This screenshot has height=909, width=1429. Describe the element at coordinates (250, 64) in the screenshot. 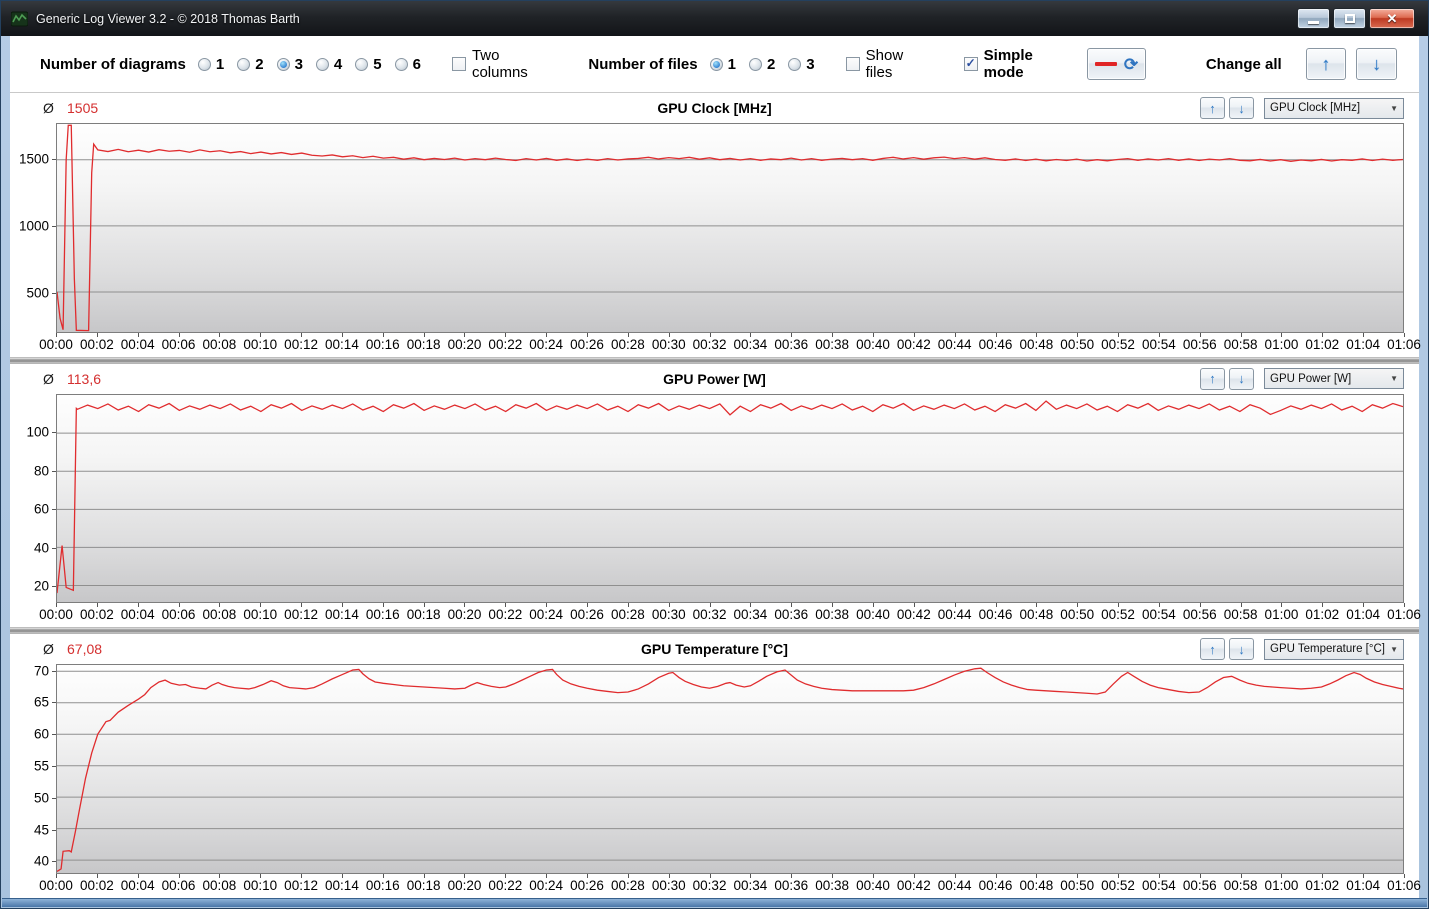

I see `diagrams-radio-2: 2` at that location.